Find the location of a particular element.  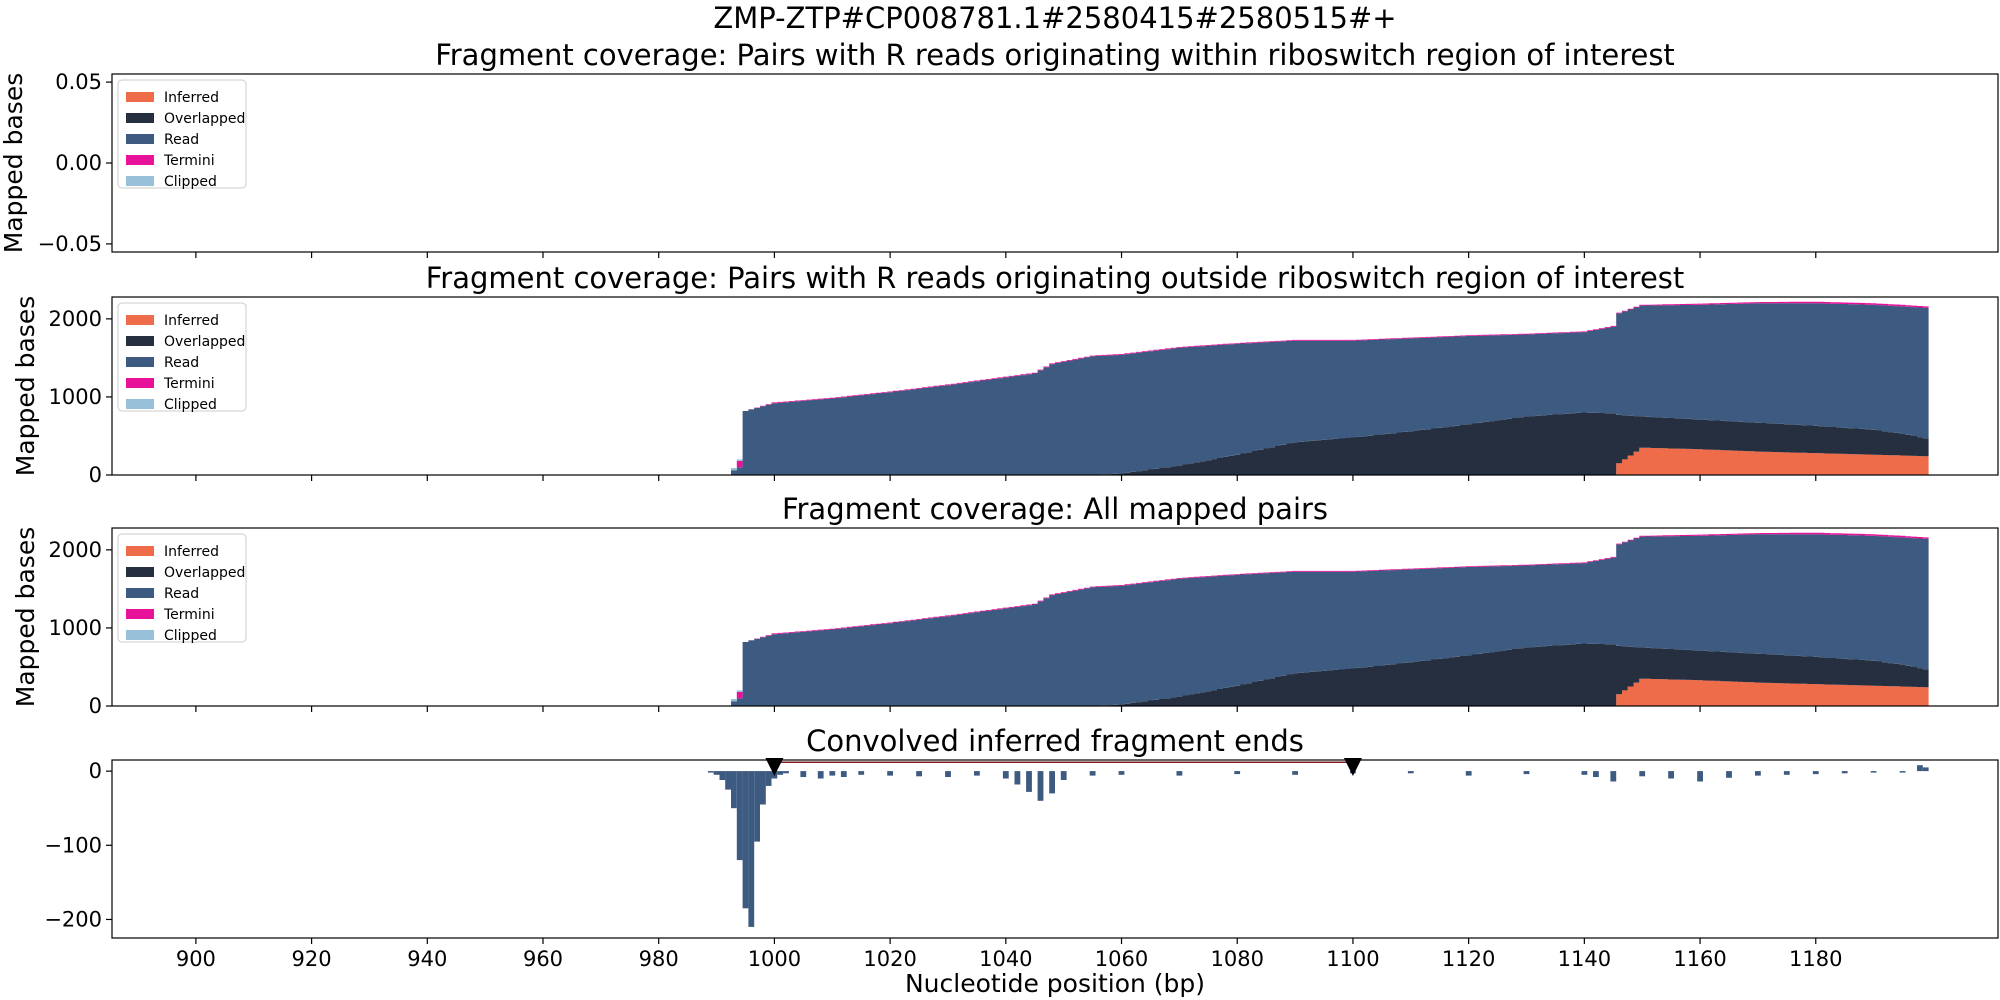

x-tick-label: 1080 is located at coordinates (1237, 959).